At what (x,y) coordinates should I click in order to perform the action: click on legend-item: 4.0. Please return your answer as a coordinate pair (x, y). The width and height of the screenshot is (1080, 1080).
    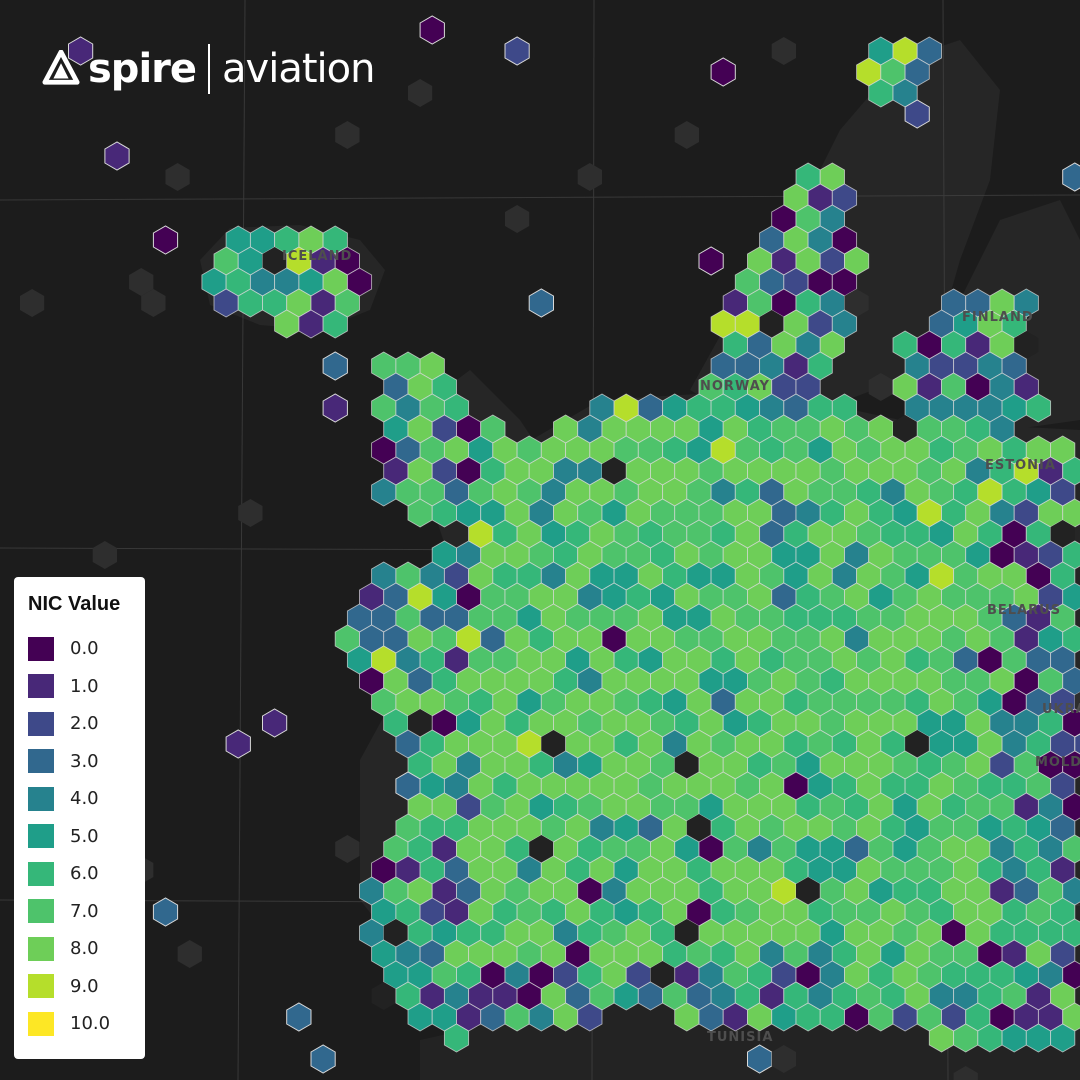
    Looking at the image, I should click on (79, 799).